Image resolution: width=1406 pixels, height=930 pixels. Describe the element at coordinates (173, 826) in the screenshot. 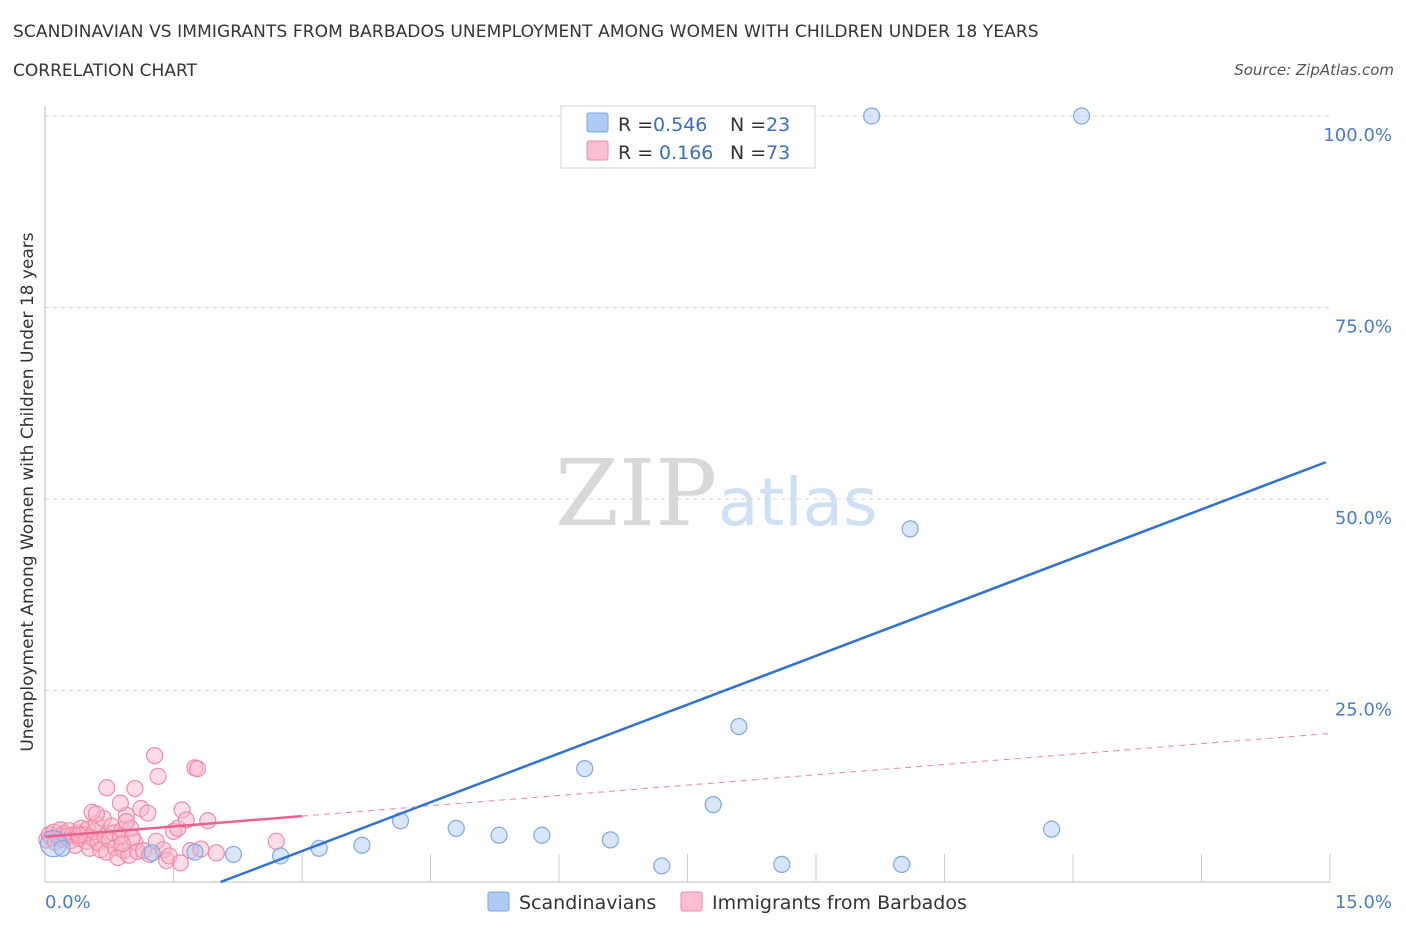

I see `barbados-trendline` at that location.